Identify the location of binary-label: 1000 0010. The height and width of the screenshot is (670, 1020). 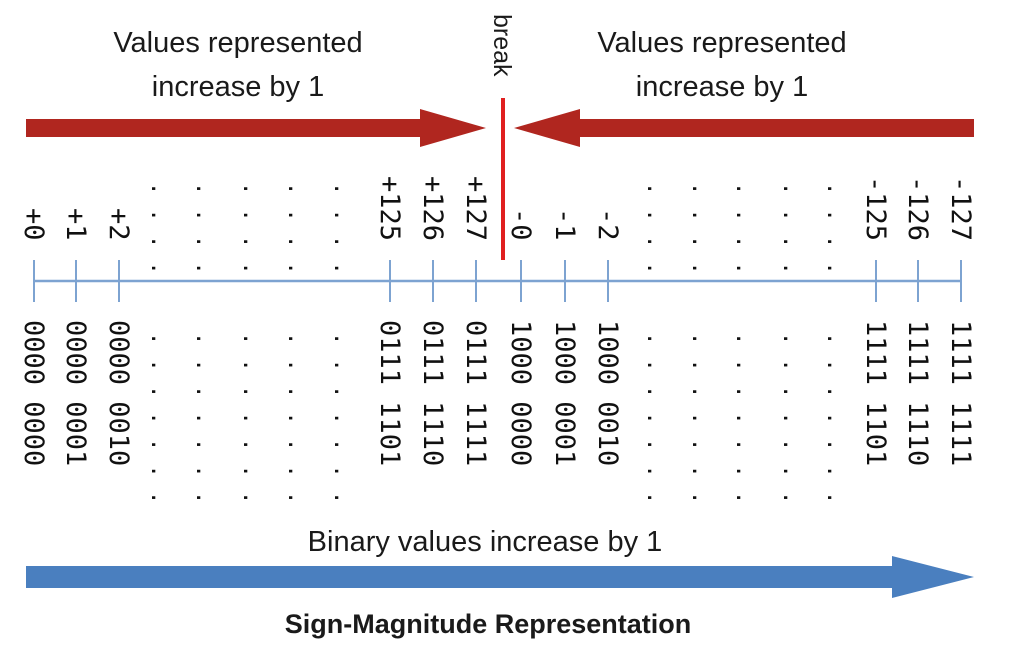
(607, 393).